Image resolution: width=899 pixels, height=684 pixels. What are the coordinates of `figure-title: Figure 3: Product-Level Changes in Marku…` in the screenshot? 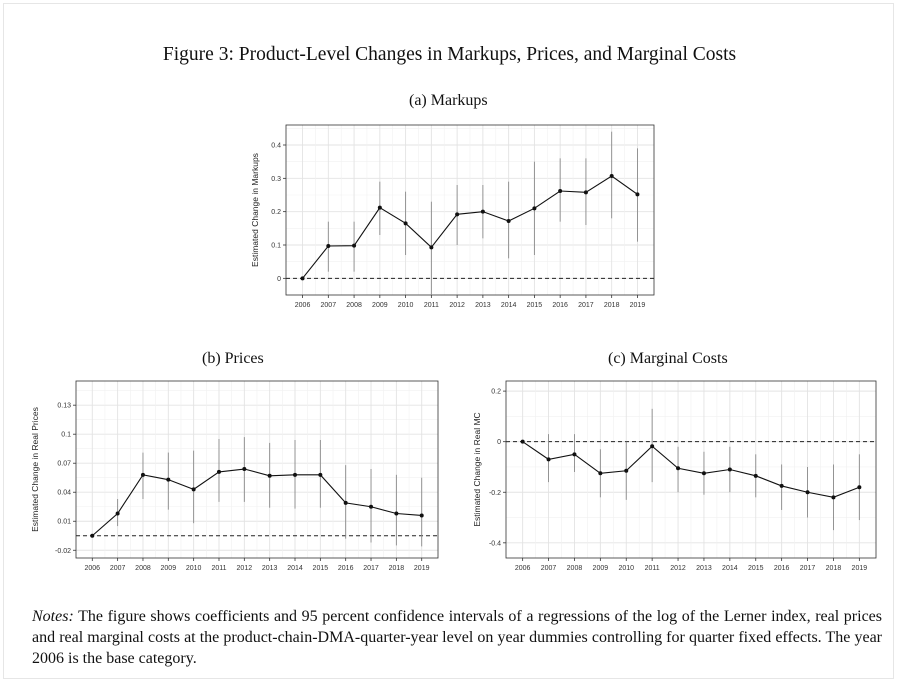 It's located at (449, 54).